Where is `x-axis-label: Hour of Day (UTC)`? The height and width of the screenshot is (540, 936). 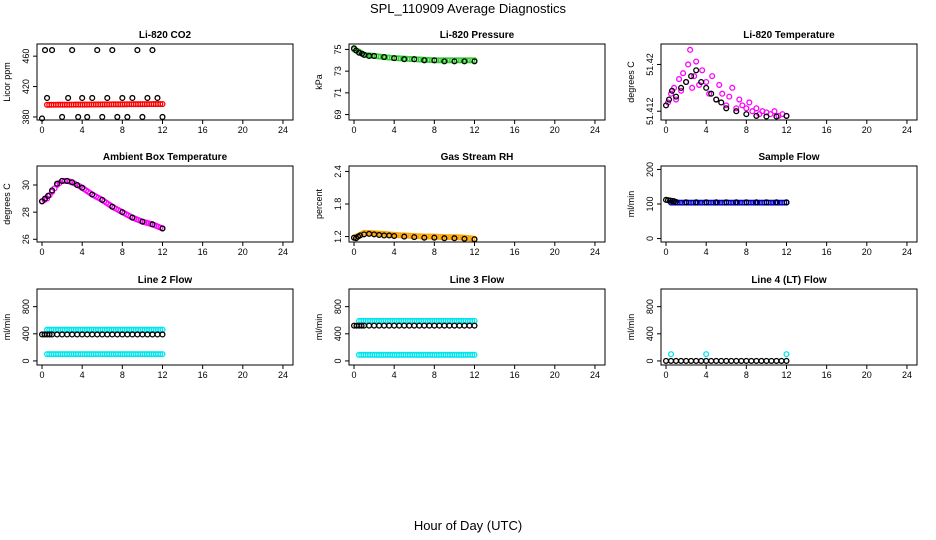
x-axis-label: Hour of Day (UTC) is located at coordinates (468, 525).